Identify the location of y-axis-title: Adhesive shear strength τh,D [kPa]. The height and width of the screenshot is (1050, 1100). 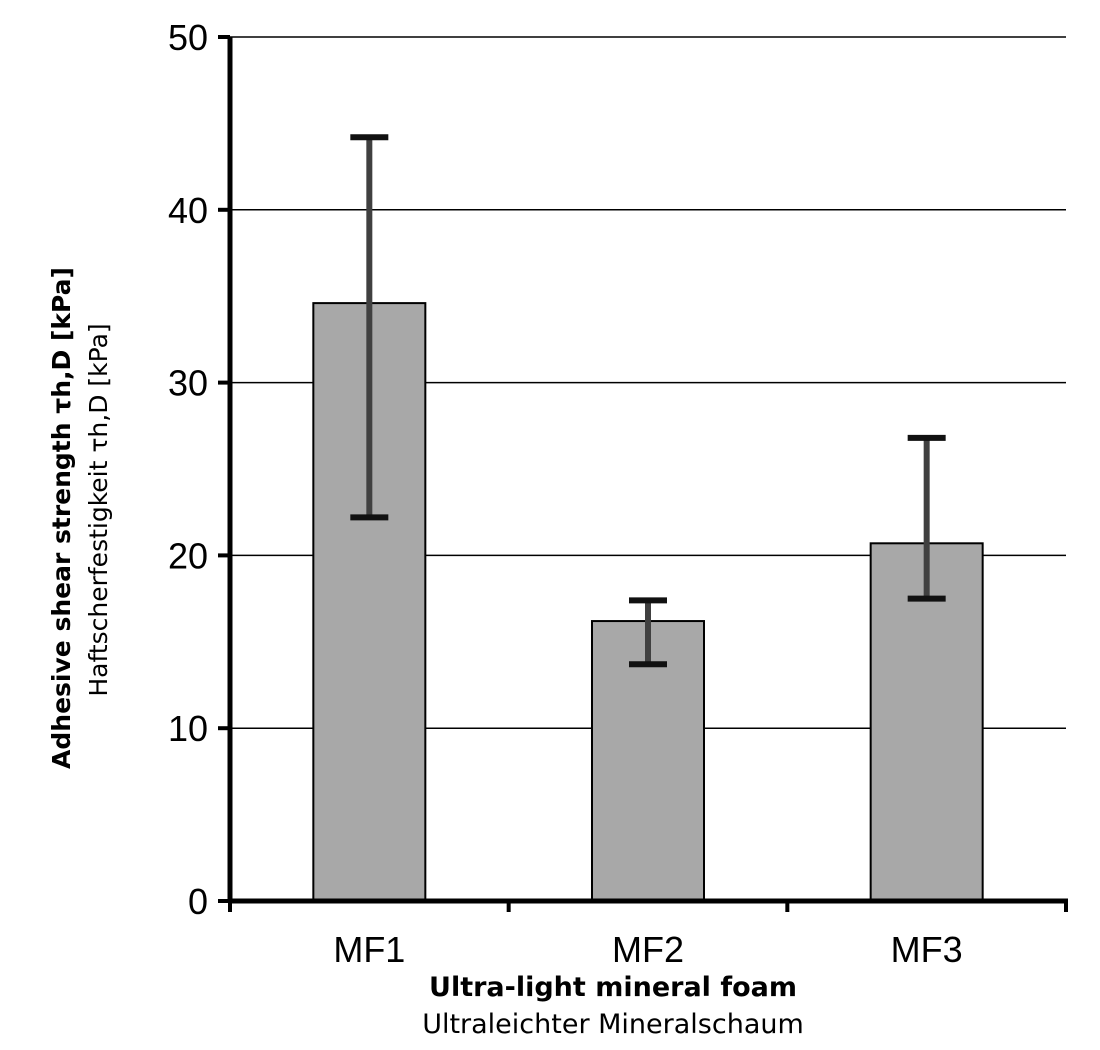
(61, 518).